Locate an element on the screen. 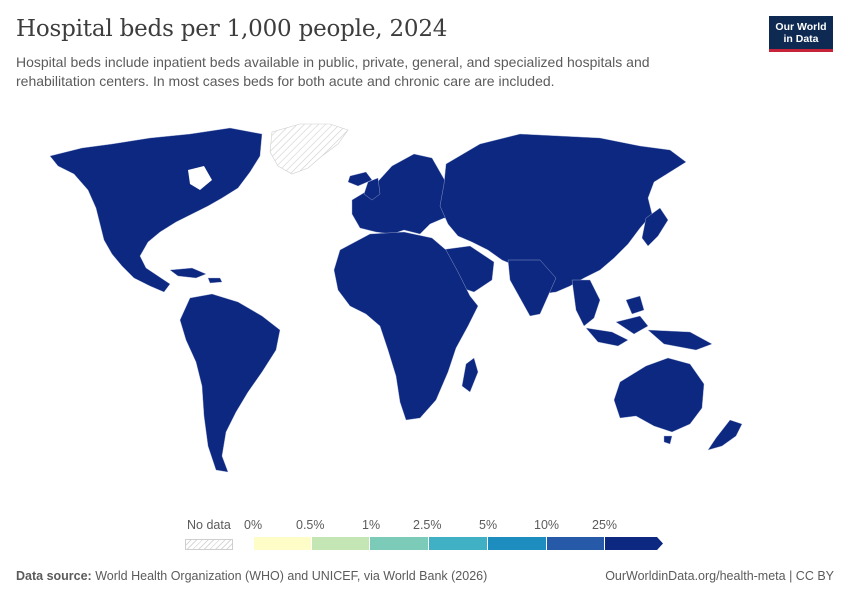  chart-title: Hospital beds per 1,000 people, 2024 is located at coordinates (232, 29).